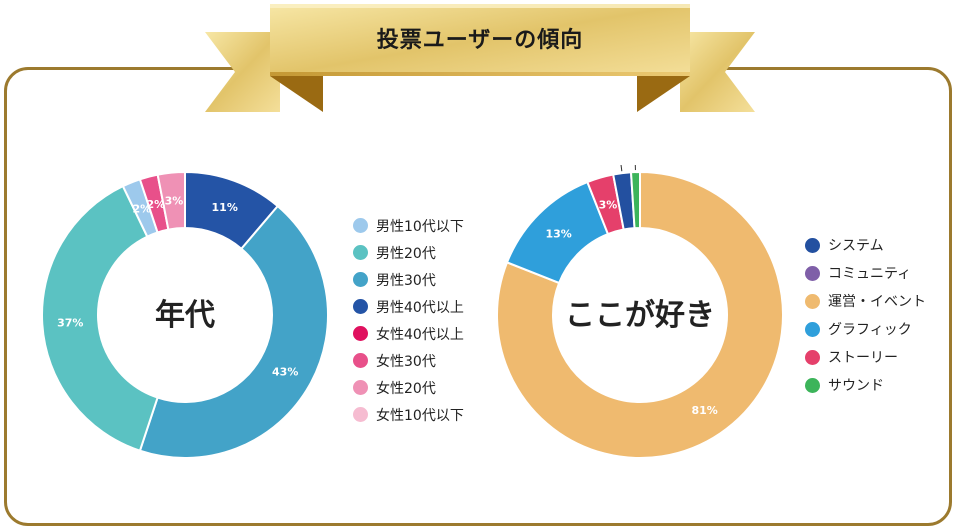 This screenshot has height=530, width=962. What do you see at coordinates (870, 274) in the screenshot?
I see `legend-label: コミュニティ` at bounding box center [870, 274].